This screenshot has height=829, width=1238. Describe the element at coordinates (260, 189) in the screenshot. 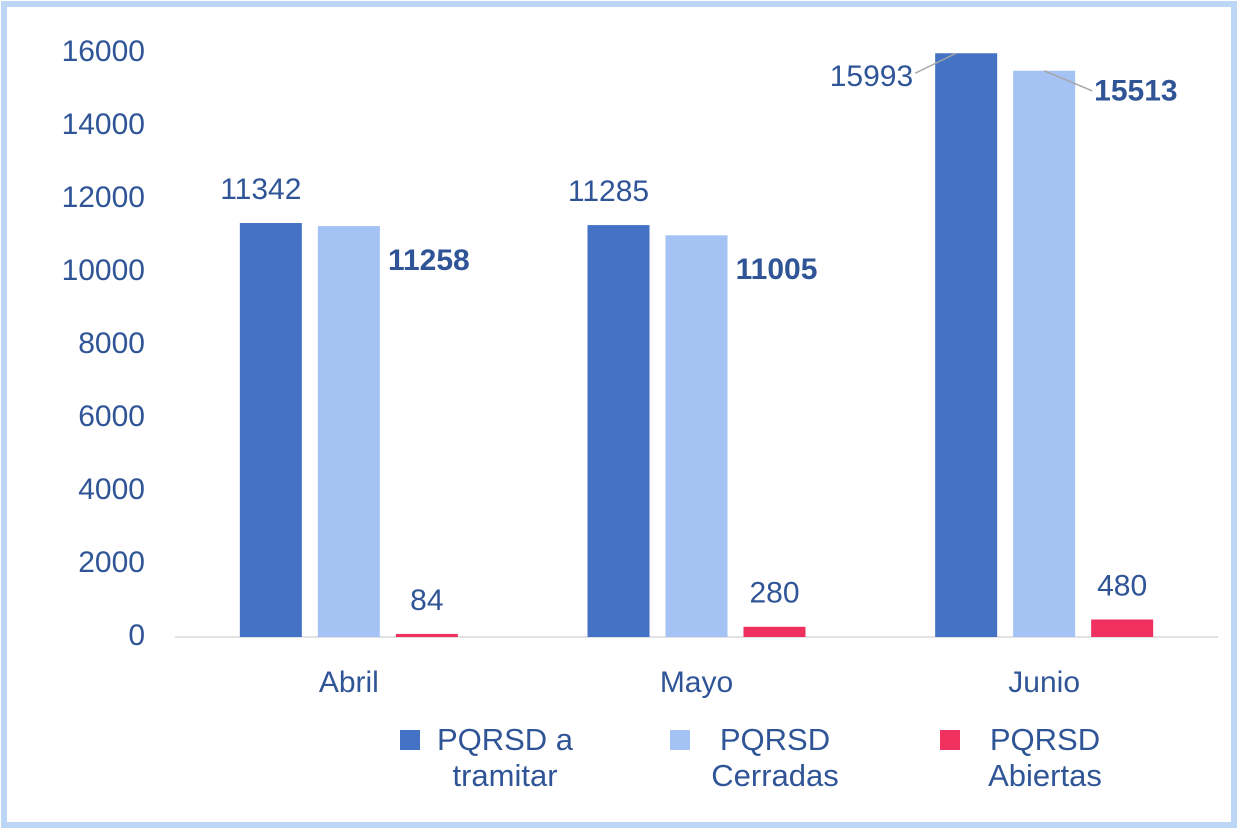

I see `data-label: 11342` at that location.